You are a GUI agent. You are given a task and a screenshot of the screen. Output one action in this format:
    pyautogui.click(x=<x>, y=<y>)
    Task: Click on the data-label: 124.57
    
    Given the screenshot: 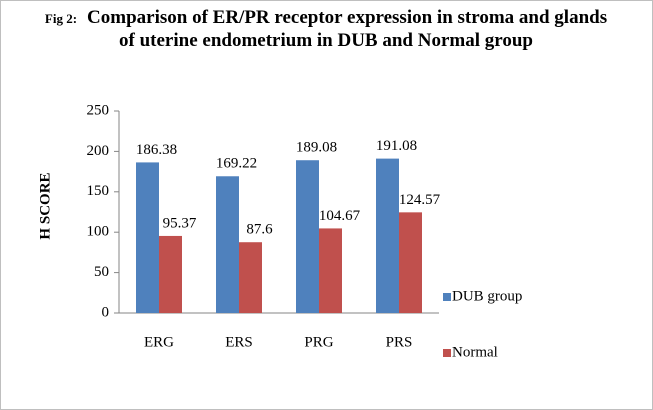 What is the action you would take?
    pyautogui.click(x=420, y=200)
    